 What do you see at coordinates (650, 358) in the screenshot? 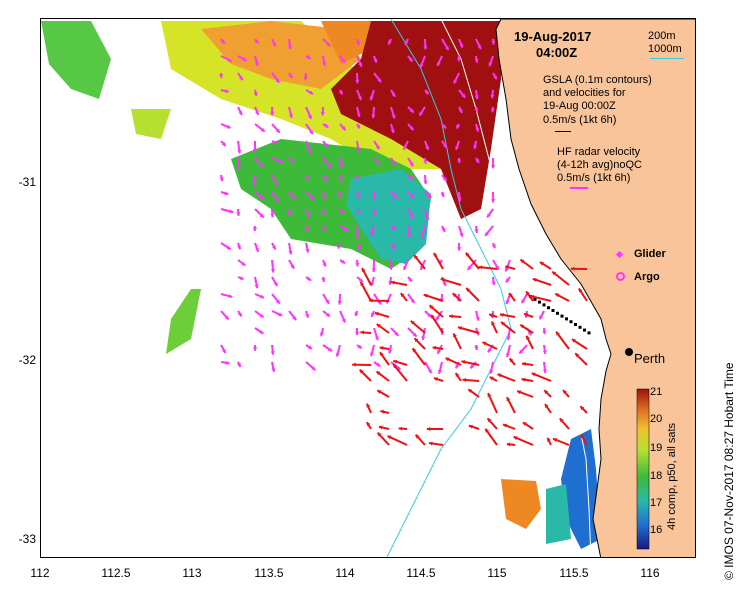
I see `city-label-perth: Perth` at bounding box center [650, 358].